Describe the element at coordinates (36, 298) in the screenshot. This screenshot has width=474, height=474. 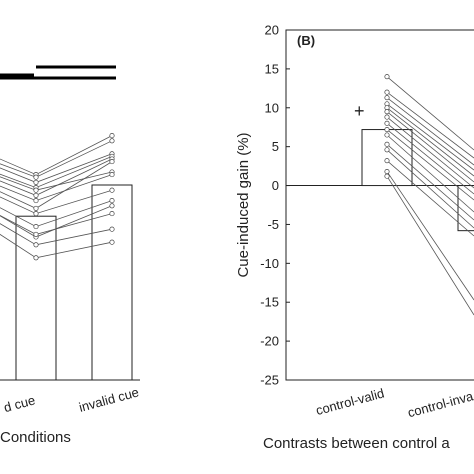
I see `panel-a-bar-valid` at that location.